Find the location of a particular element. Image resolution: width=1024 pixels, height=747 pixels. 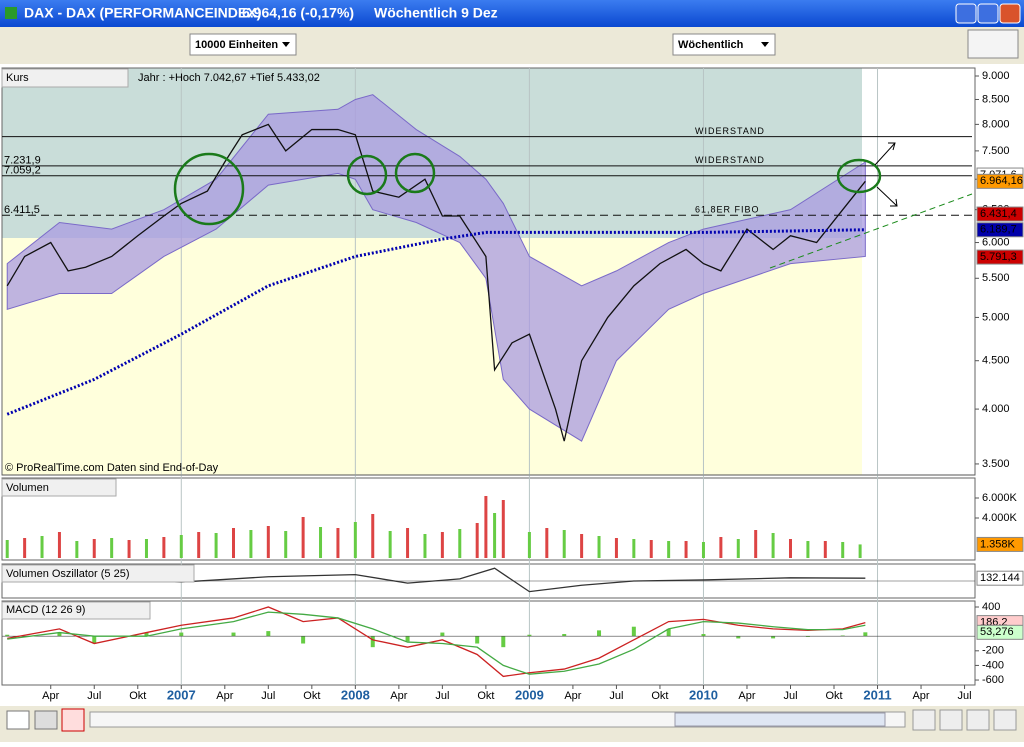

panel-title: Volumen Oszillator (5 25) is located at coordinates (68, 574).